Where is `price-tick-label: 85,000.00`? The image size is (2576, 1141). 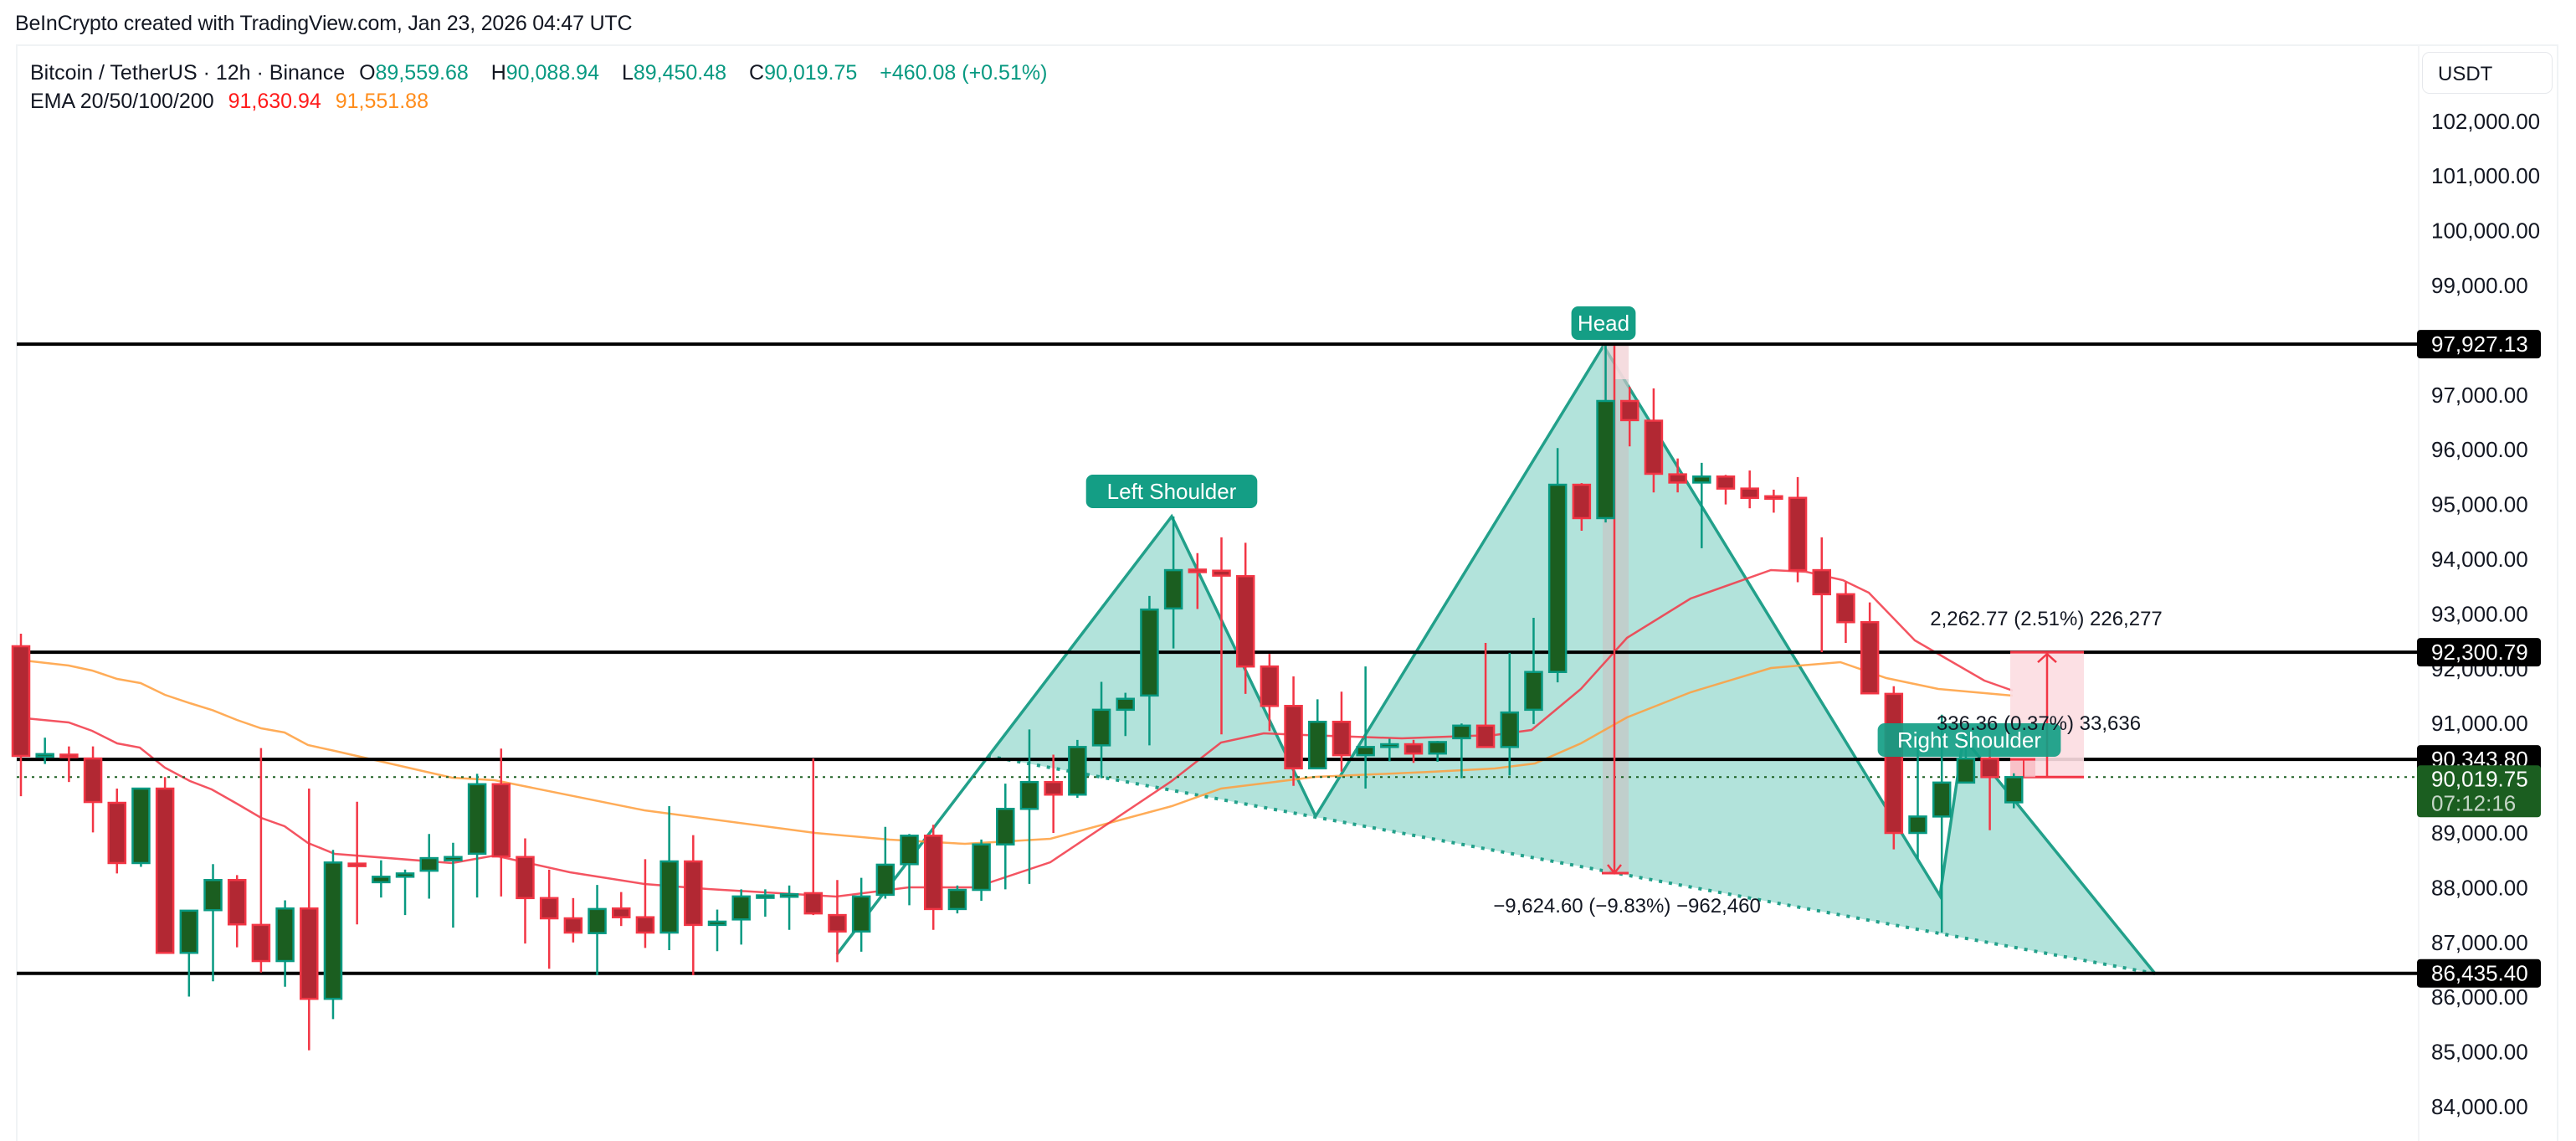 price-tick-label: 85,000.00 is located at coordinates (2479, 1052).